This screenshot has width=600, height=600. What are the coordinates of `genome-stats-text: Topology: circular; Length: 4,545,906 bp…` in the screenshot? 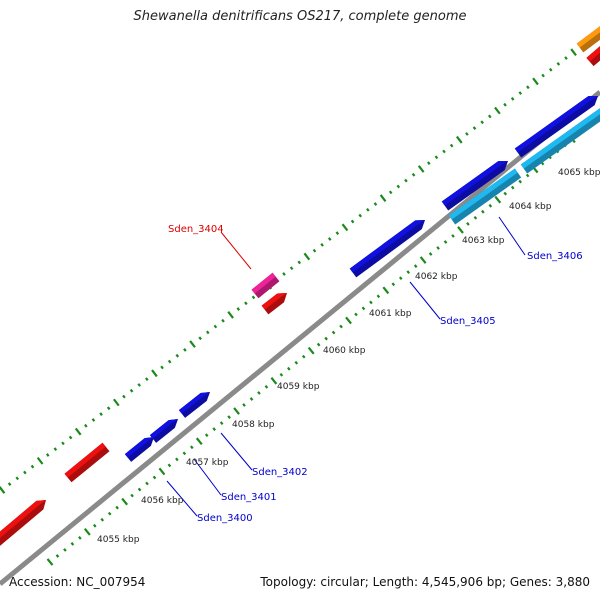 It's located at (425, 582).